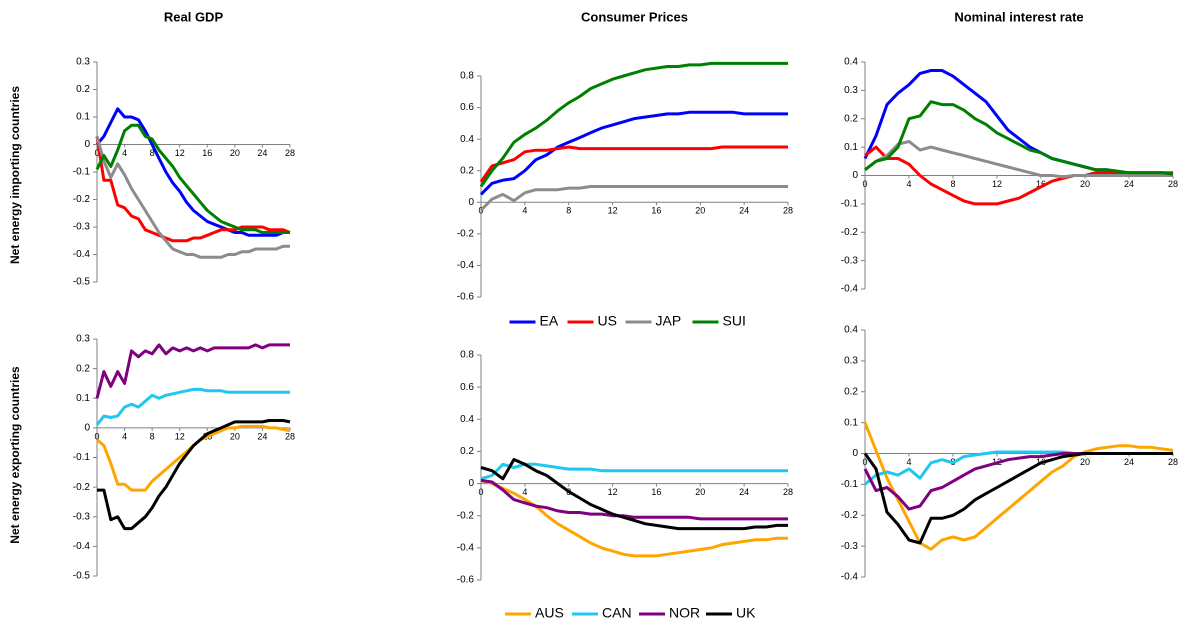 The height and width of the screenshot is (625, 1182). Describe the element at coordinates (194, 16) in the screenshot. I see `column-title: Real GDP` at that location.